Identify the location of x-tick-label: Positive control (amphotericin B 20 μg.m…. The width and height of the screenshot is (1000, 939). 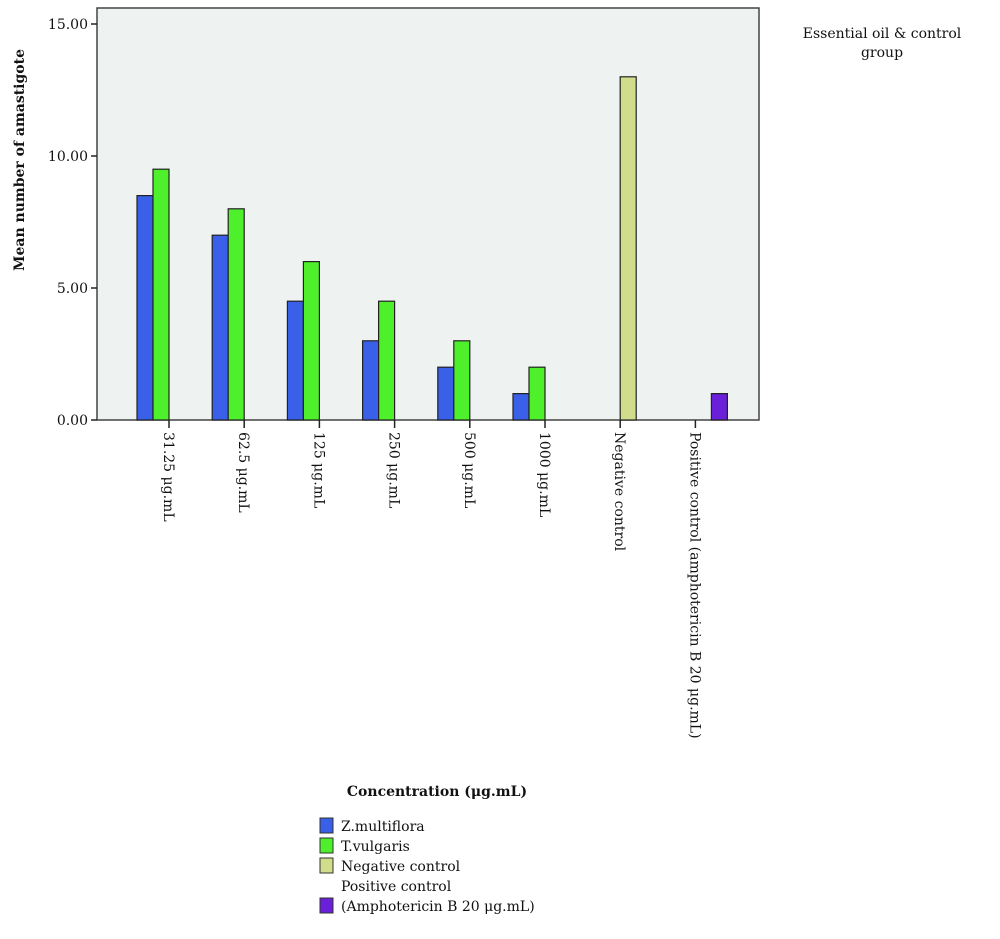
(694, 585).